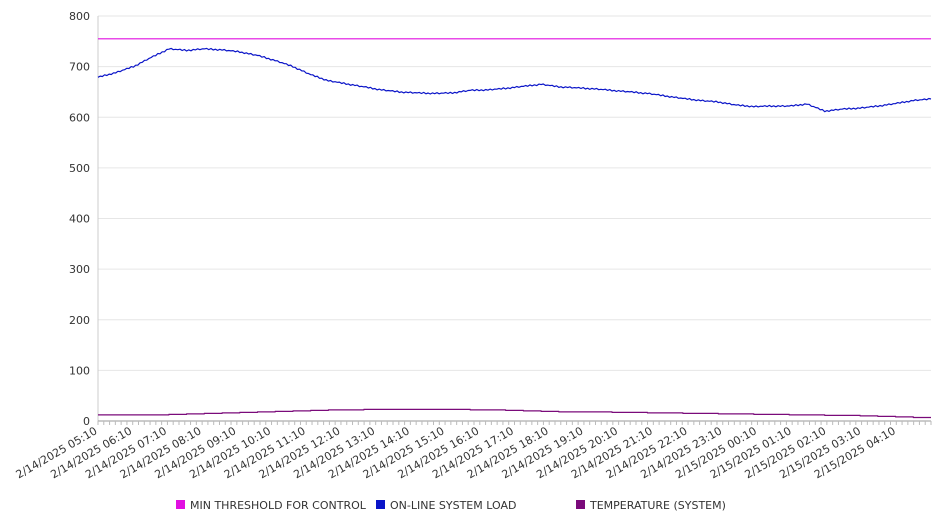  I want to click on y-tick-label-600: 600, so click(79, 117).